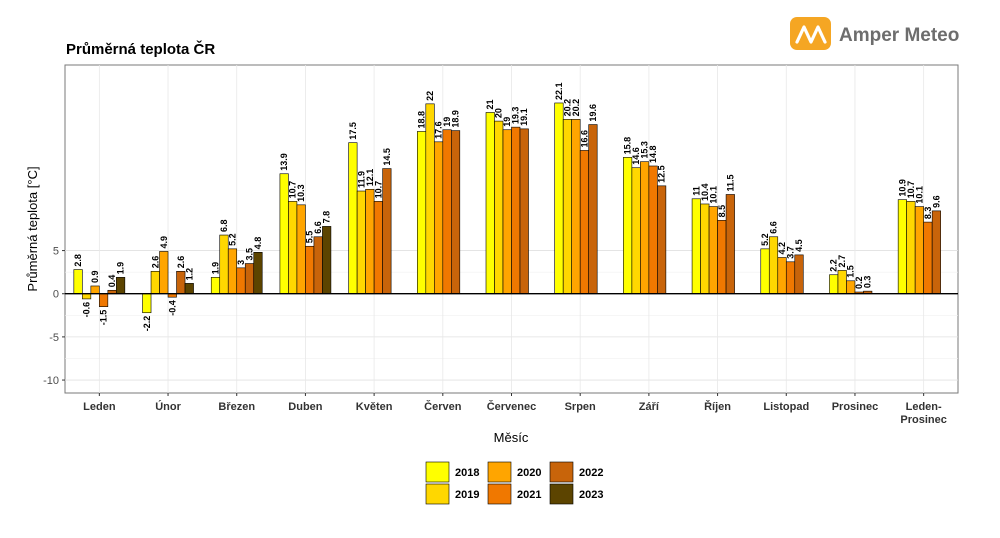 The height and width of the screenshot is (538, 1000). I want to click on legend-label: 2021, so click(529, 495).